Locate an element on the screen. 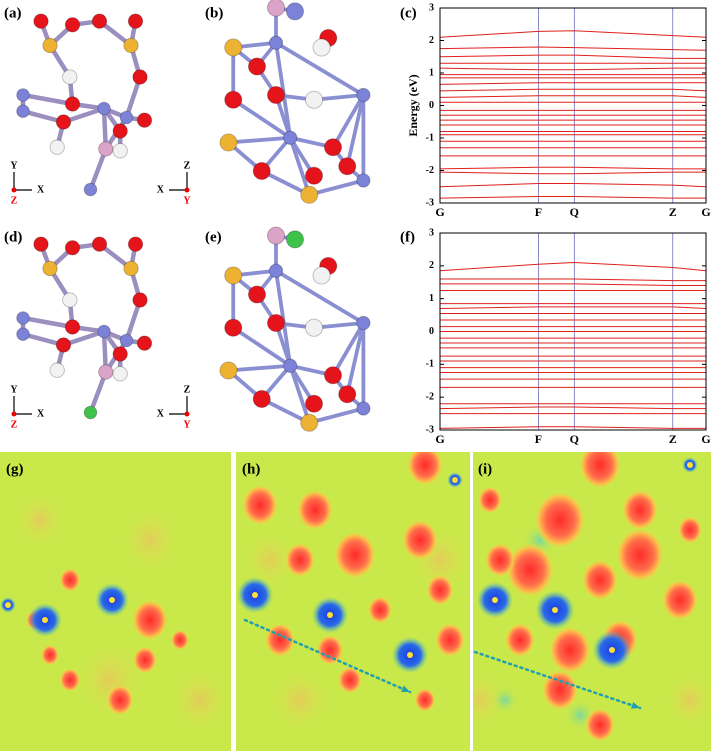  y-tick-label: 3 is located at coordinates (431, 232).